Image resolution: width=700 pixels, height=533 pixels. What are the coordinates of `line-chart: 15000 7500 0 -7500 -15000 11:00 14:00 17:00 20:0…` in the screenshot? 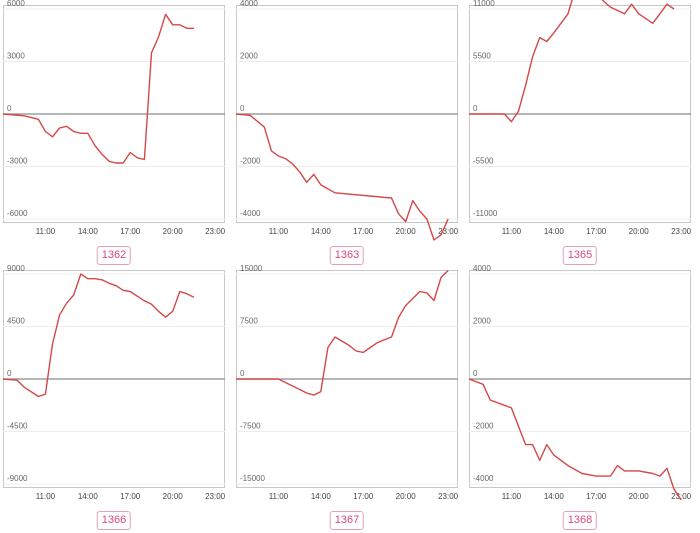 It's located at (347, 382).